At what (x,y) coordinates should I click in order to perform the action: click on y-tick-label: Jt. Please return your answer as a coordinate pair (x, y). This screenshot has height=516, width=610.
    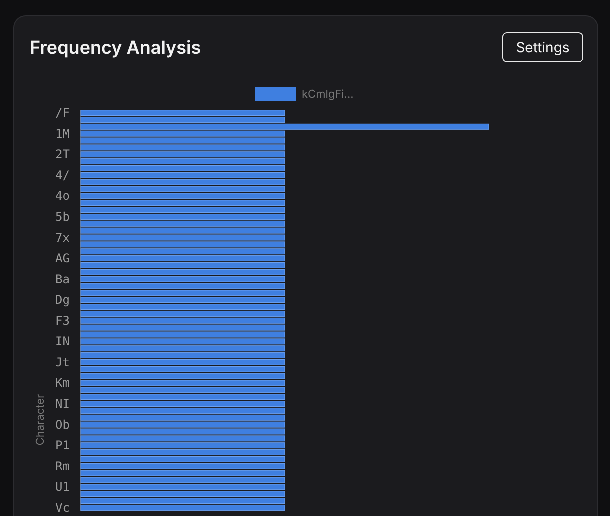
    Looking at the image, I should click on (63, 362).